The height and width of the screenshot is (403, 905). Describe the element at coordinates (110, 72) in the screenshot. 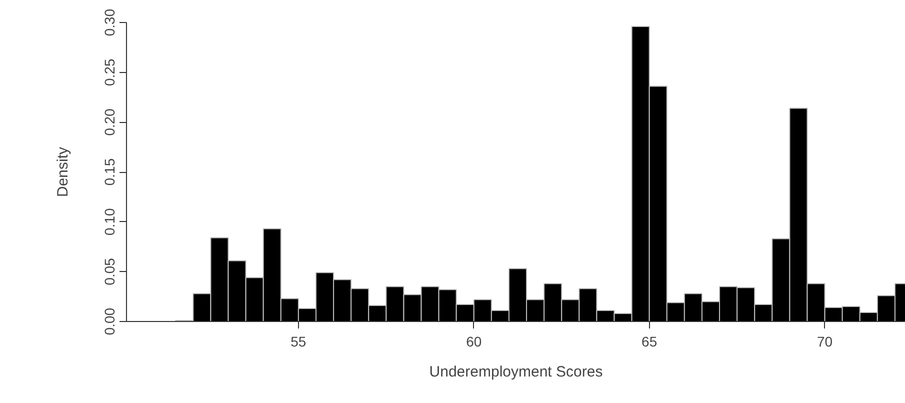

I see `y-tick-label: 0.25` at that location.